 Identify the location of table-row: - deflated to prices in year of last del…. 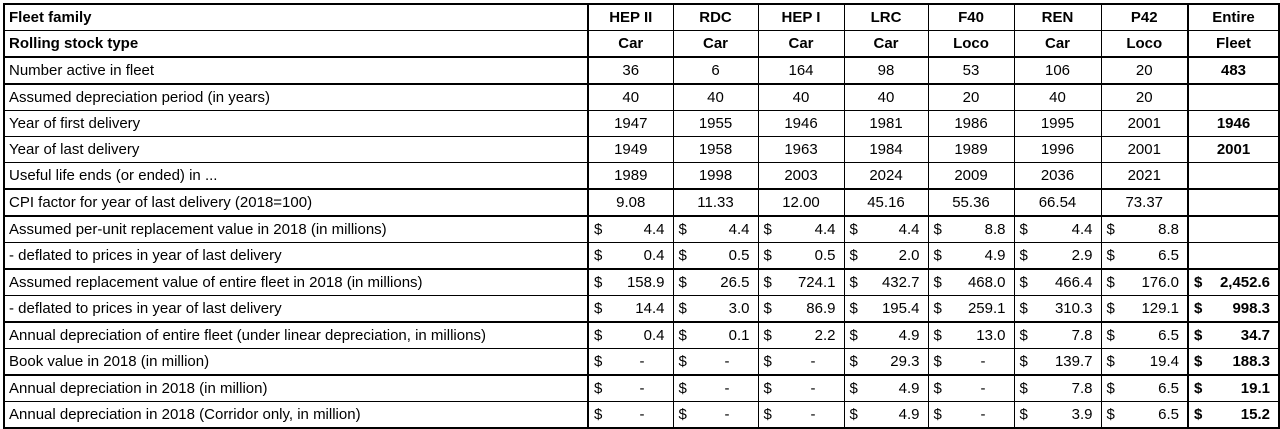
(641, 309).